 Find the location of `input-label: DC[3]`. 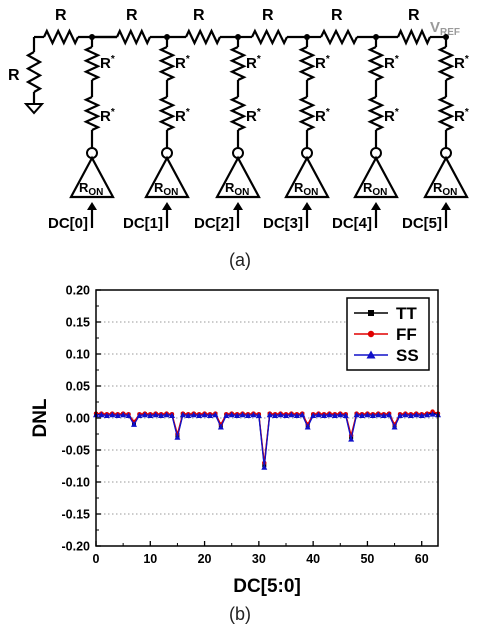

input-label: DC[3] is located at coordinates (283, 223).